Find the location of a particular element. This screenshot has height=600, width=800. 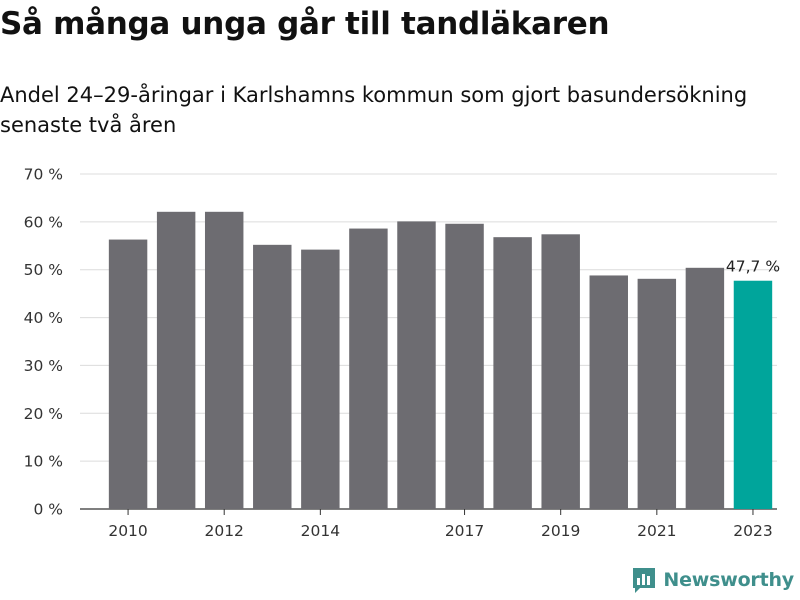

bar-2013 is located at coordinates (272, 376).